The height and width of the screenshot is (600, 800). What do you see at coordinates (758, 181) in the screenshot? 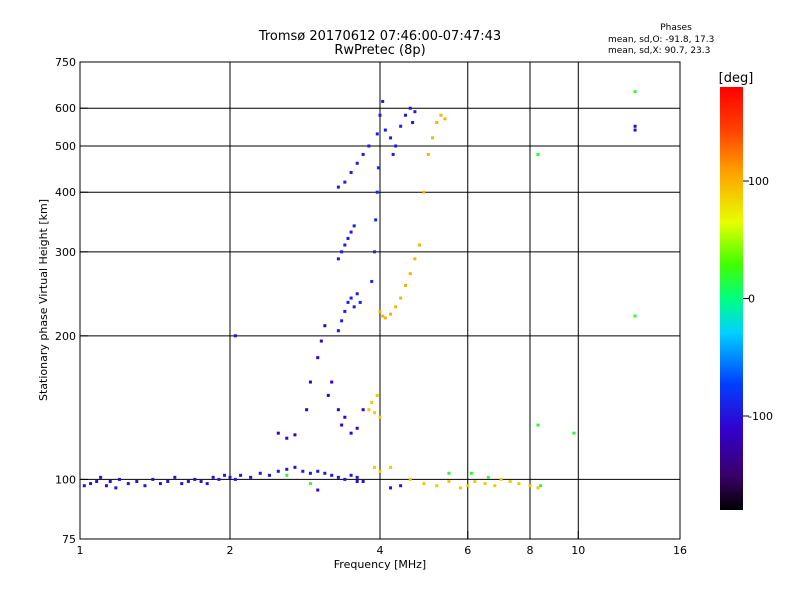
I see `colorbar-tick-label: 100` at bounding box center [758, 181].